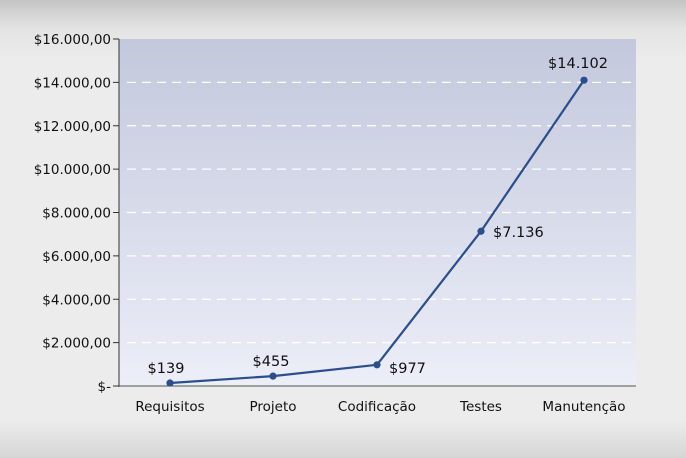 This screenshot has height=458, width=686. What do you see at coordinates (76, 300) in the screenshot?
I see `y-tick-label: $4.000,00` at bounding box center [76, 300].